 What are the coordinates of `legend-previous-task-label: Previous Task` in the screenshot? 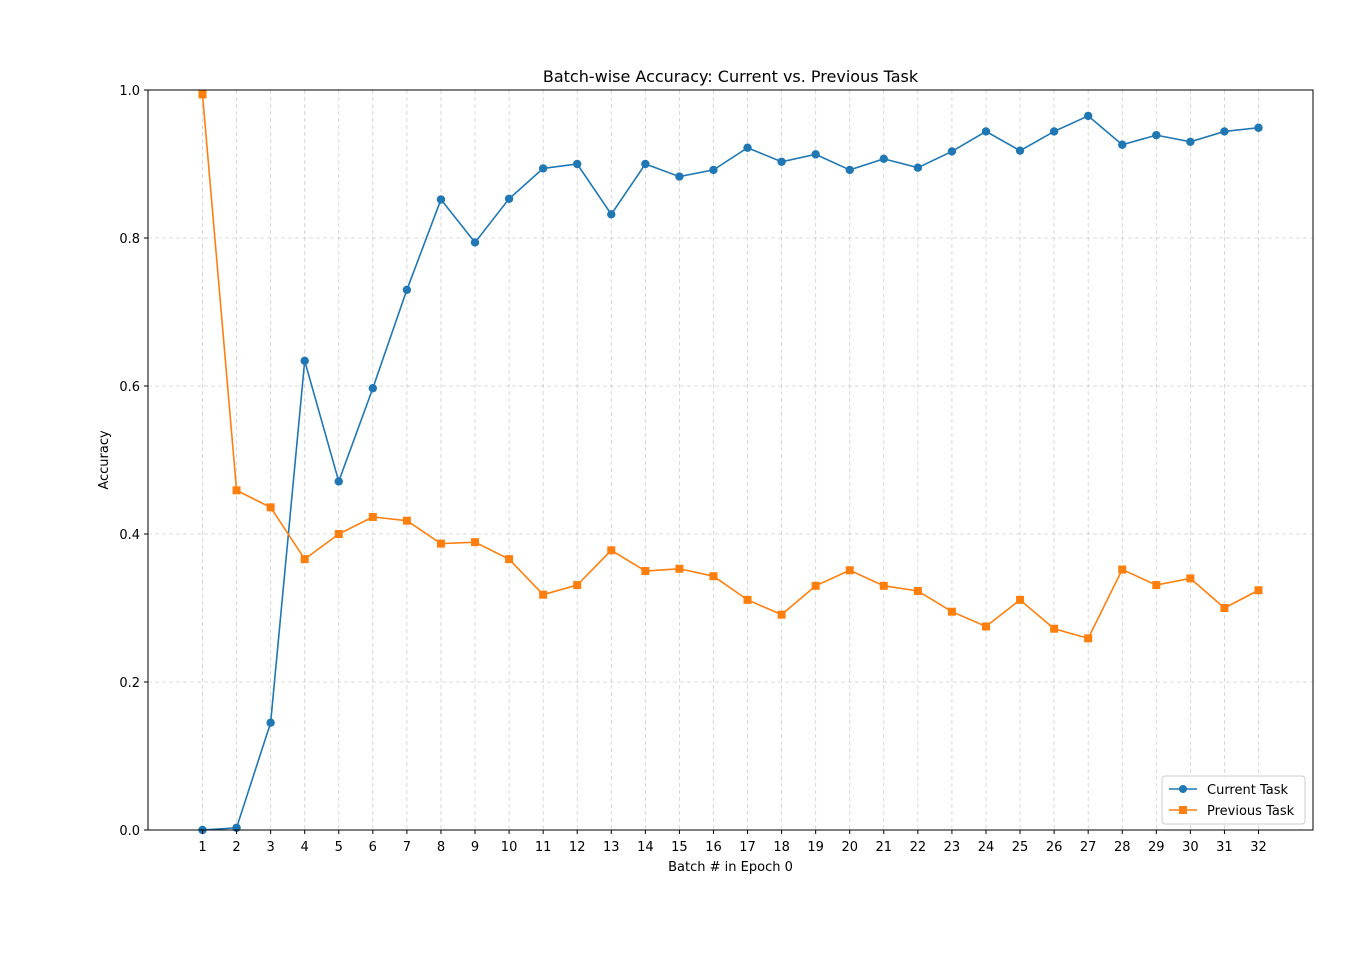 It's located at (1251, 811).